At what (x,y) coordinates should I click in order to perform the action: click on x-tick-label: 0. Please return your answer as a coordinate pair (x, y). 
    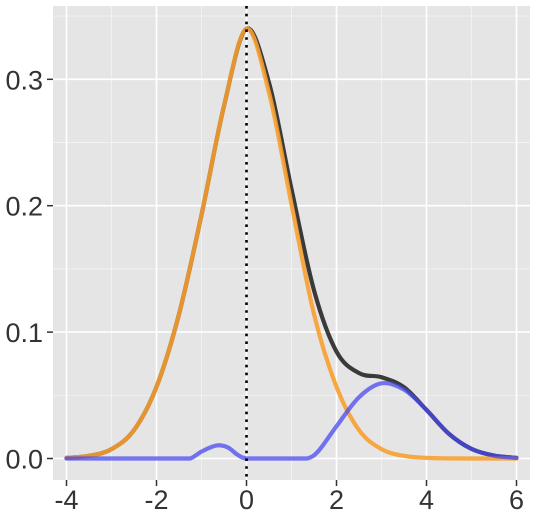
    Looking at the image, I should click on (246, 500).